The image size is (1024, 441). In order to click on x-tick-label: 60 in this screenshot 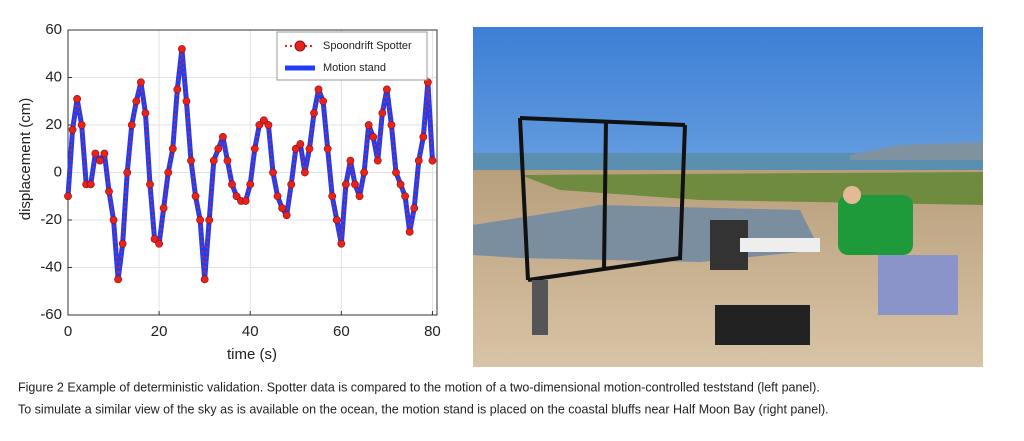, I will do `click(341, 331)`.